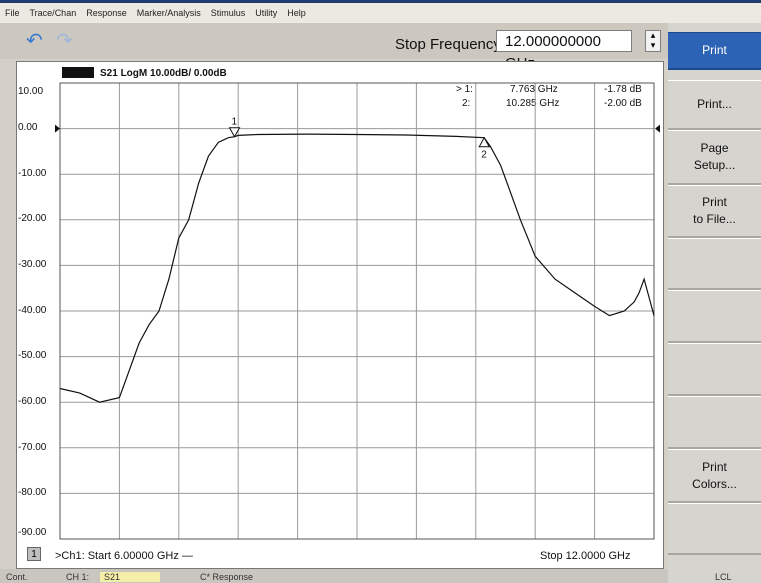 The height and width of the screenshot is (583, 761). Describe the element at coordinates (266, 13) in the screenshot. I see `menu-utility: Utility` at that location.